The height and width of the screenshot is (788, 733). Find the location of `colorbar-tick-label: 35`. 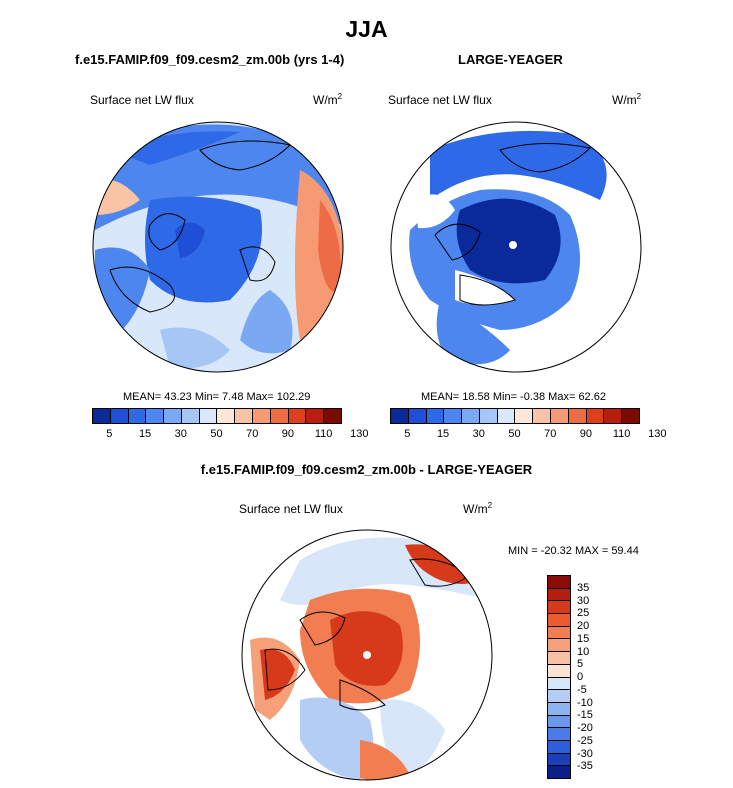

colorbar-tick-label: 35 is located at coordinates (583, 587).